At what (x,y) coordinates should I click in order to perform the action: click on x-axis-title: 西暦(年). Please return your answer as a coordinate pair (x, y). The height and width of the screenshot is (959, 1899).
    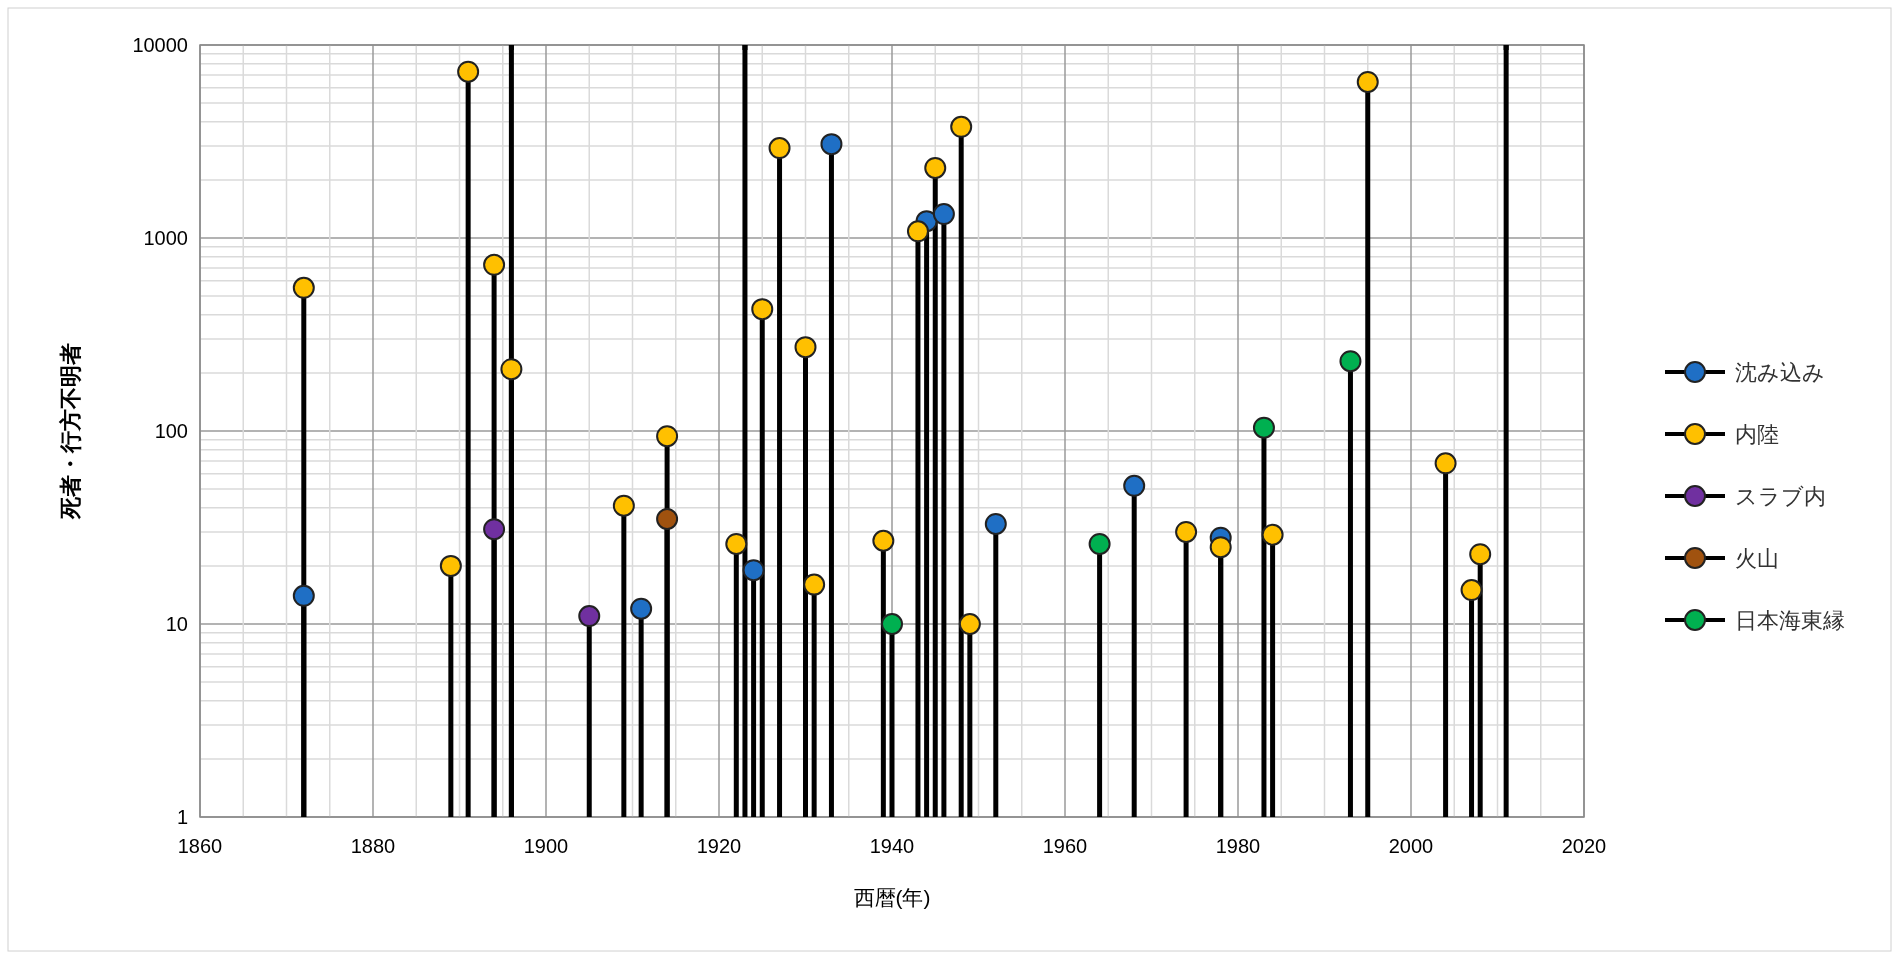
    Looking at the image, I should click on (892, 897).